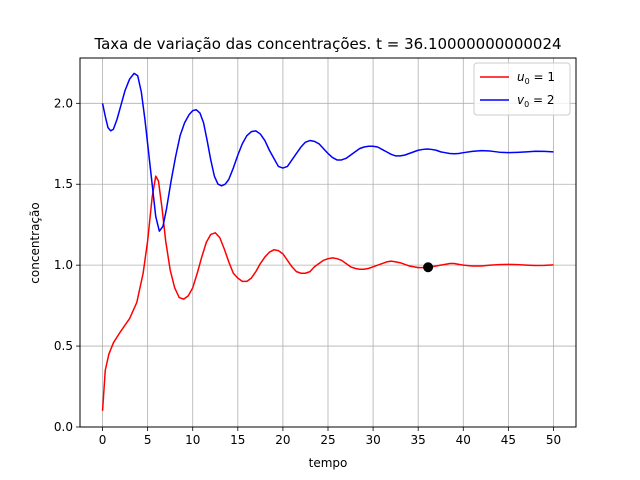 Image resolution: width=640 pixels, height=480 pixels. What do you see at coordinates (63, 265) in the screenshot?
I see `y-tick-label: 1.0` at bounding box center [63, 265].